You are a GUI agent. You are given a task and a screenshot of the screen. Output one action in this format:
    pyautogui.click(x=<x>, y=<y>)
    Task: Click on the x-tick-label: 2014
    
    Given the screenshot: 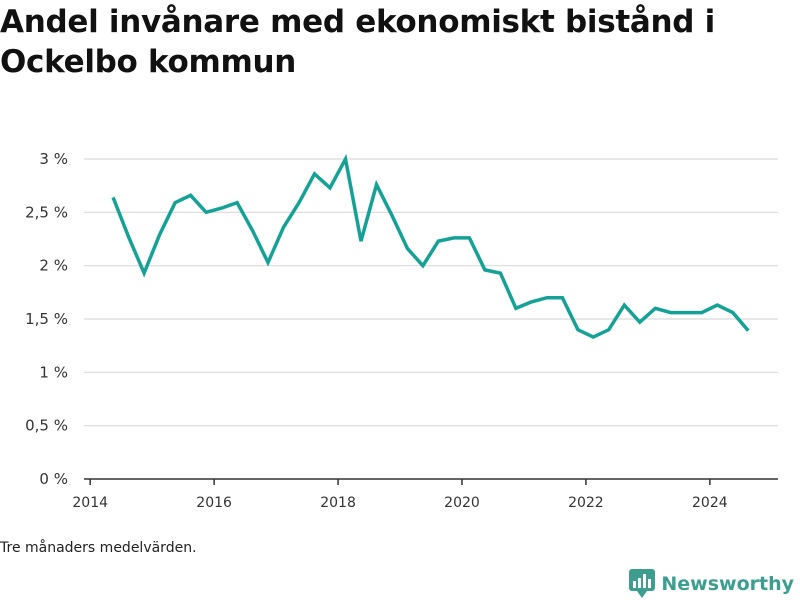 What is the action you would take?
    pyautogui.click(x=90, y=503)
    